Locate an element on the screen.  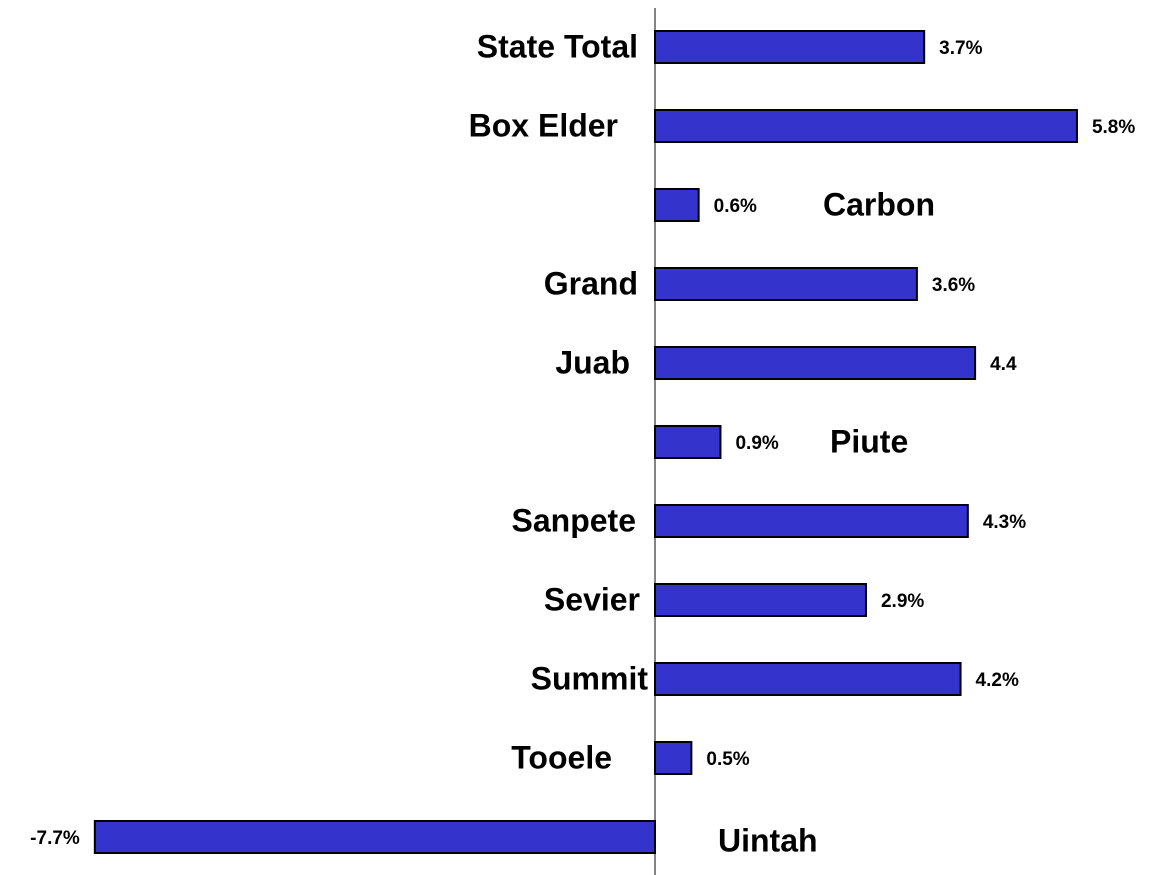
value-label: 3.6% is located at coordinates (953, 285).